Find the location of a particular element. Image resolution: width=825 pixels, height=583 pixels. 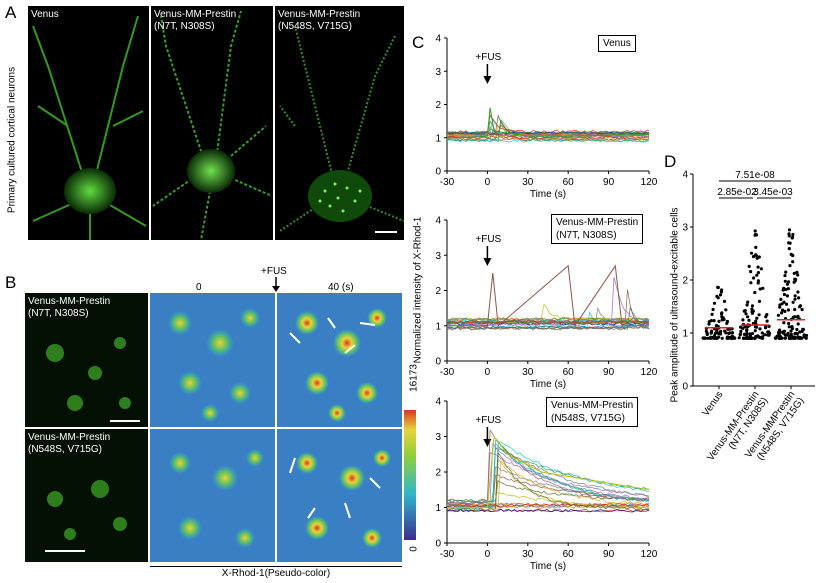

panelC-plot-title: Venus-MM-Prestin (N7T, N308S) is located at coordinates (597, 229).